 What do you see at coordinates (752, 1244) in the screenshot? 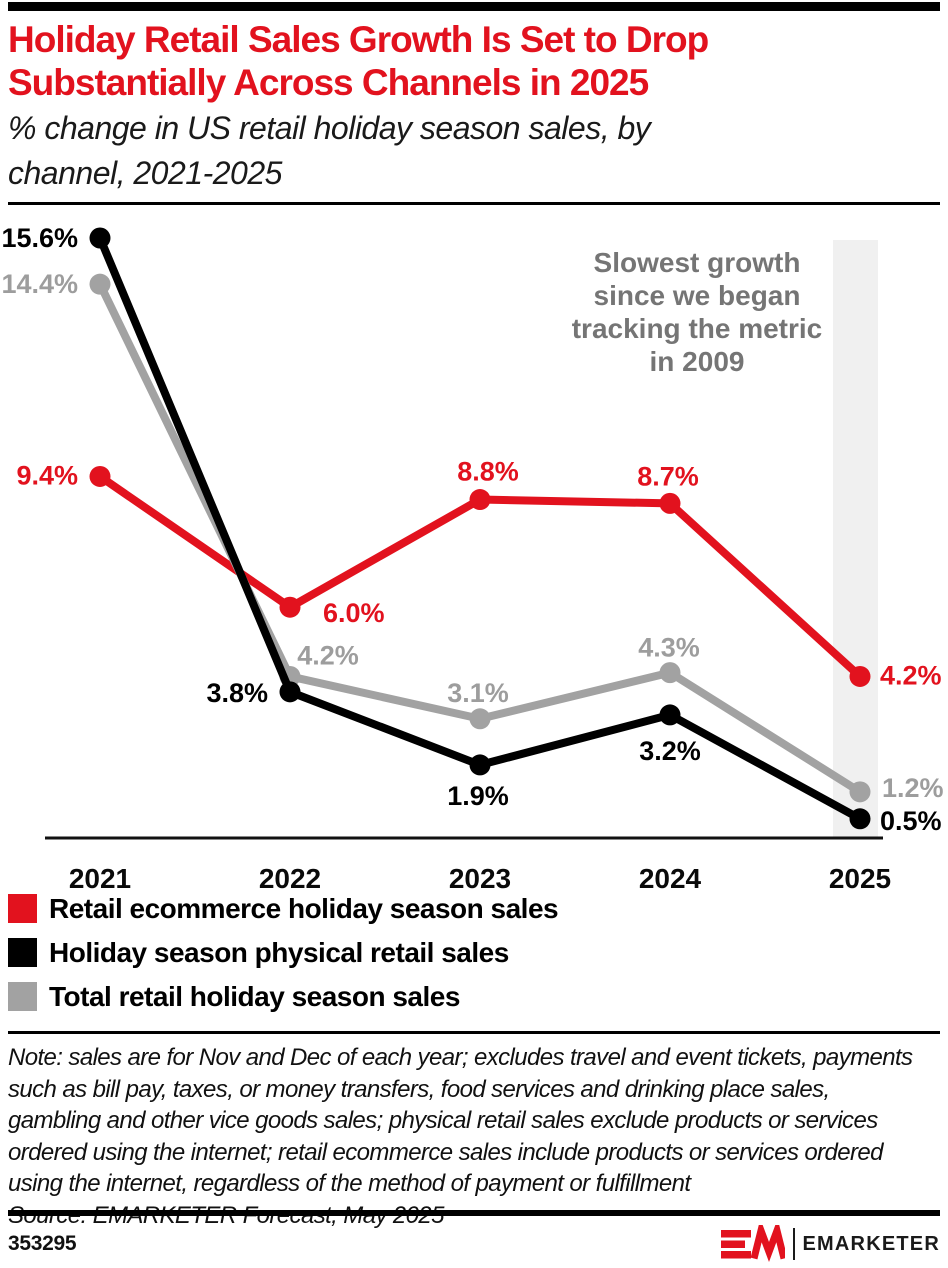
I see `emarketer-logo-mark-icon` at bounding box center [752, 1244].